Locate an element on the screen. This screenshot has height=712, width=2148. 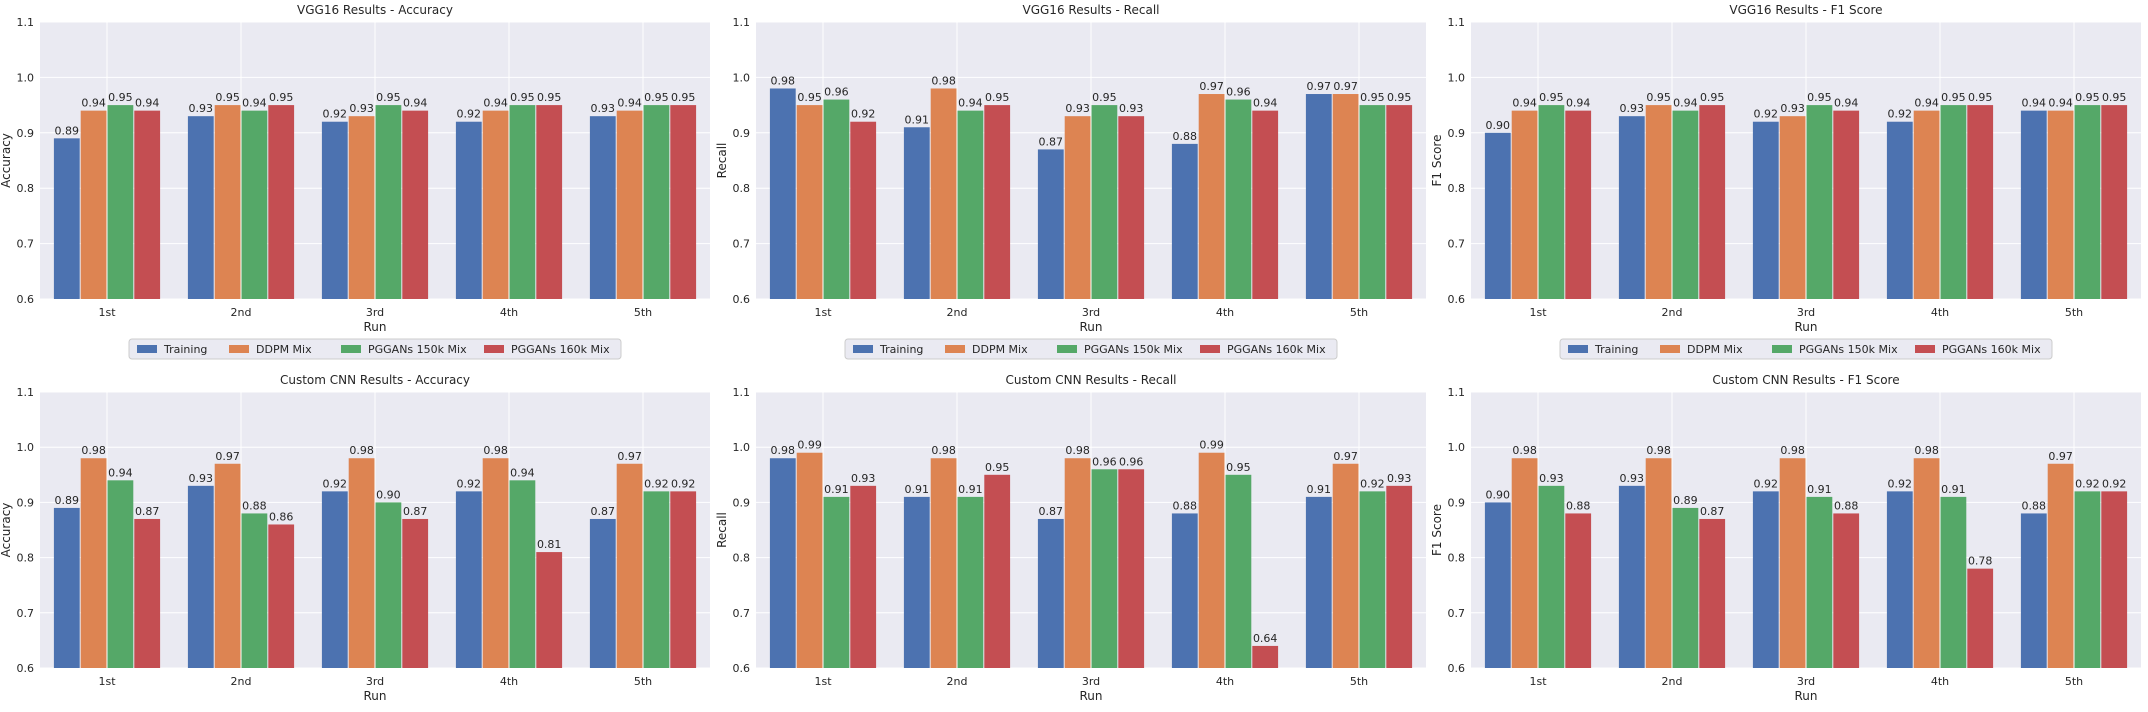
y-tick-label: 0.9 is located at coordinates (742, 502).